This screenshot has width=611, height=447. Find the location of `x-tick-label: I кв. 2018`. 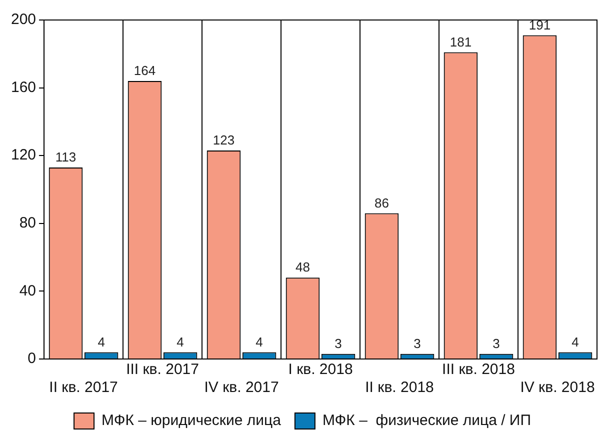

x-tick-label: I кв. 2018 is located at coordinates (320, 369).